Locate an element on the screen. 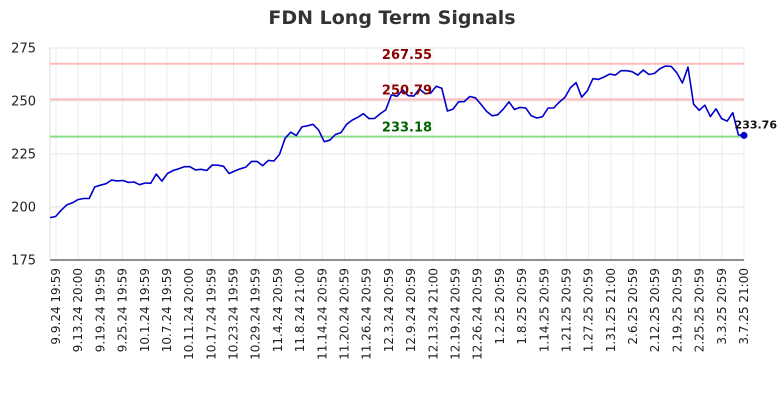 The width and height of the screenshot is (784, 400). x-tick-label: 12.19.24 20:59 is located at coordinates (455, 314).